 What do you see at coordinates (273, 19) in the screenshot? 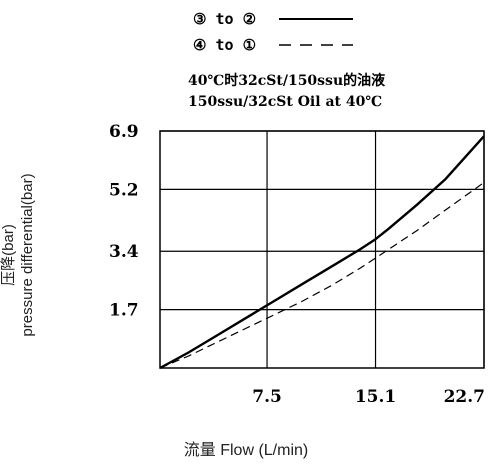
I see `legend-item-solid: ③ to ②` at bounding box center [273, 19].